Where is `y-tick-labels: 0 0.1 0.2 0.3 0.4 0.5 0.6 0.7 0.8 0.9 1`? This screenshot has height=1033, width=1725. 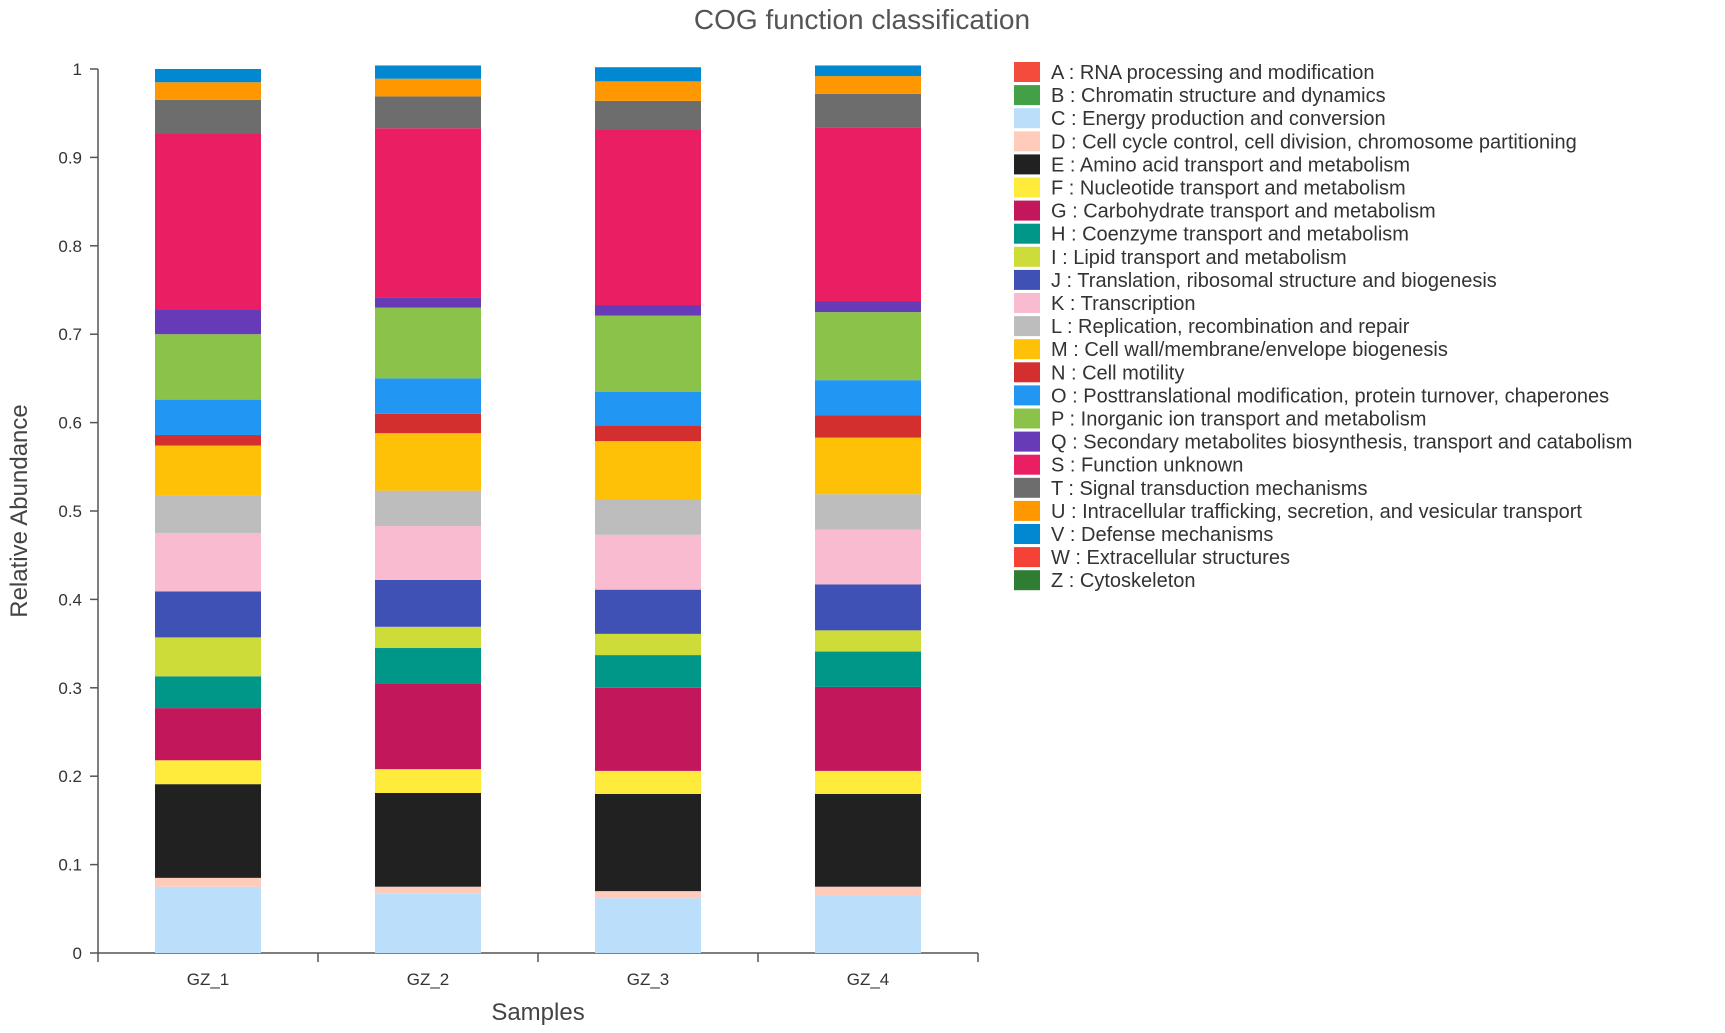 y-tick-labels: 0 0.1 0.2 0.3 0.4 0.5 0.6 0.7 0.8 0.9 1 is located at coordinates (78, 511).